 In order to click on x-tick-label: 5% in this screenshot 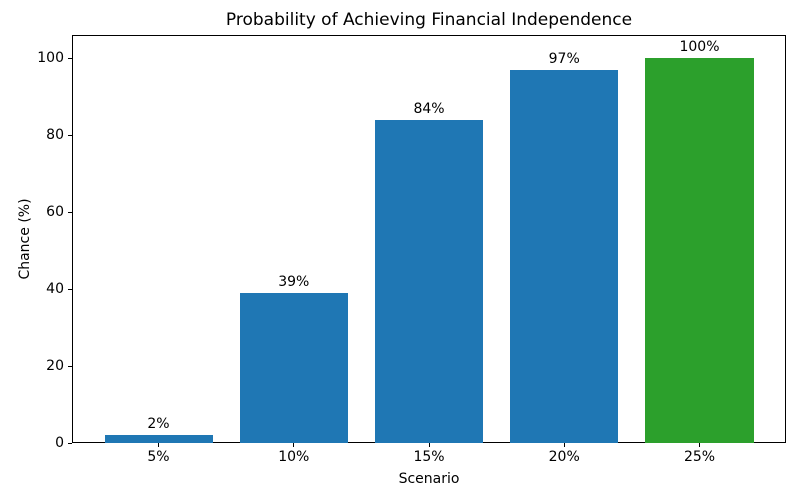, I will do `click(158, 457)`.